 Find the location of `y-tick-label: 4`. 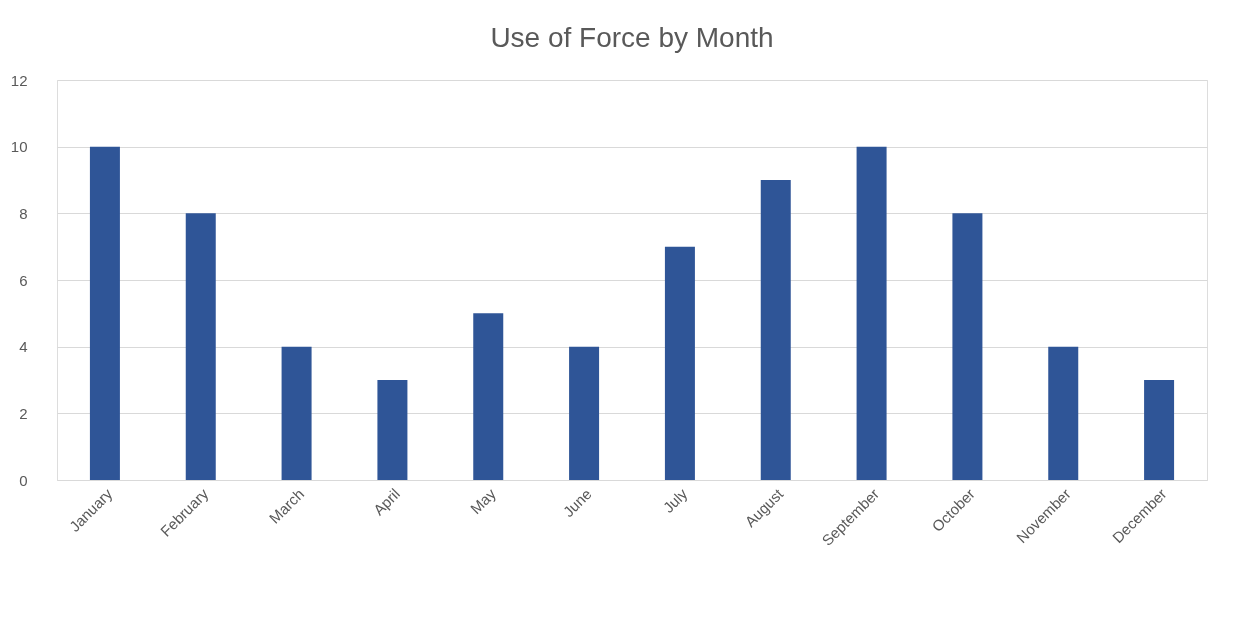

y-tick-label: 4 is located at coordinates (23, 347).